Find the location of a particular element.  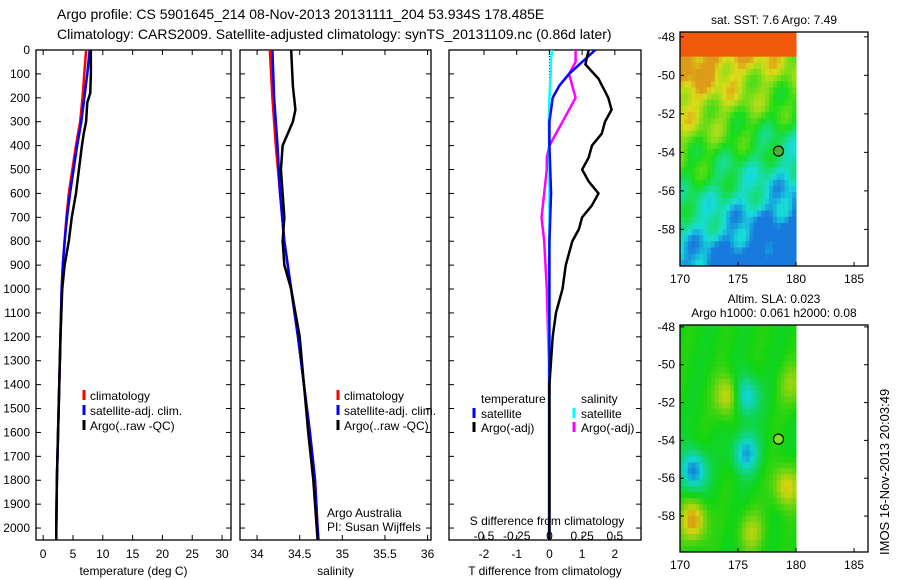

map-y-tick-label: -58 is located at coordinates (667, 516).